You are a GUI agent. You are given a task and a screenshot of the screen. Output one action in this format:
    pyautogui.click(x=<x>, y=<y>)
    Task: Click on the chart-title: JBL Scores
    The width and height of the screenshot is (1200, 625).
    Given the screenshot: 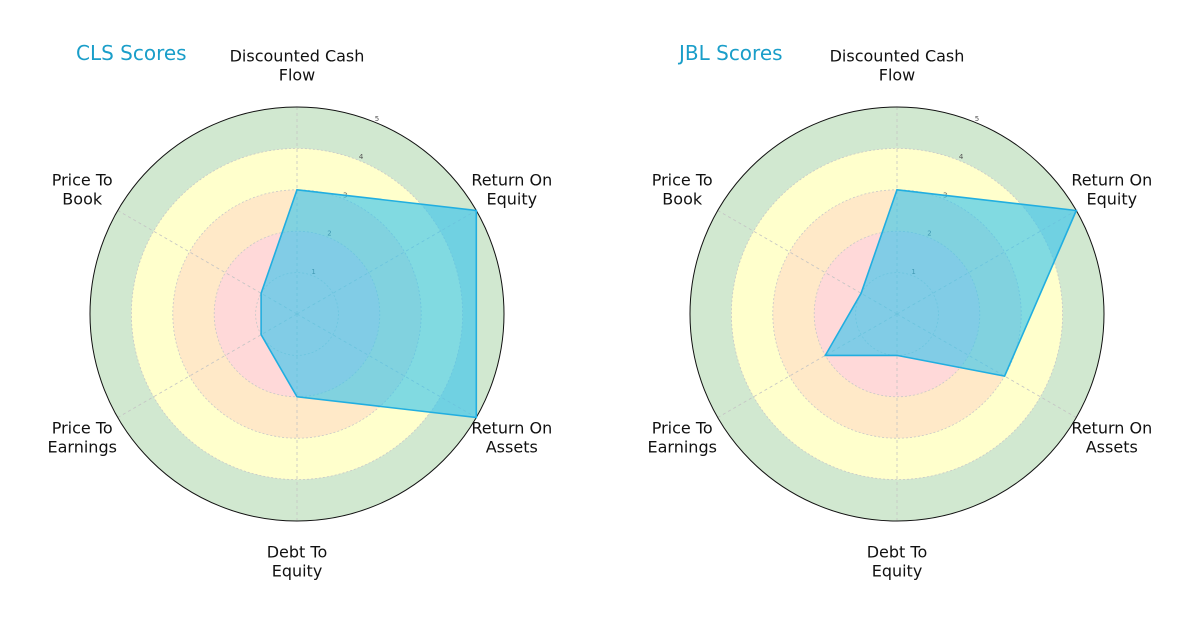 What is the action you would take?
    pyautogui.click(x=730, y=53)
    